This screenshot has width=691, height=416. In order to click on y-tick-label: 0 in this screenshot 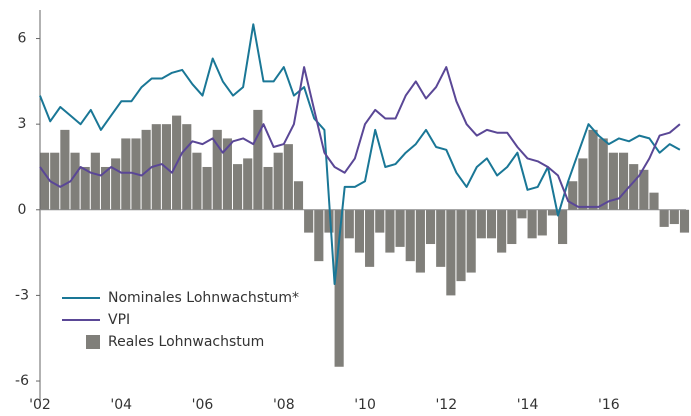, I will do `click(22, 210)`.